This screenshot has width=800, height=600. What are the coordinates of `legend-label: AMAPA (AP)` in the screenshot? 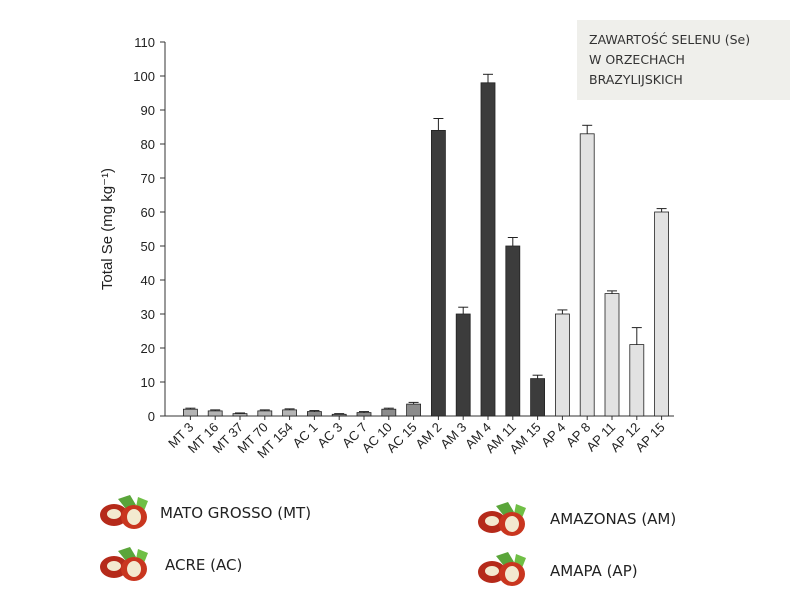 It's located at (594, 571).